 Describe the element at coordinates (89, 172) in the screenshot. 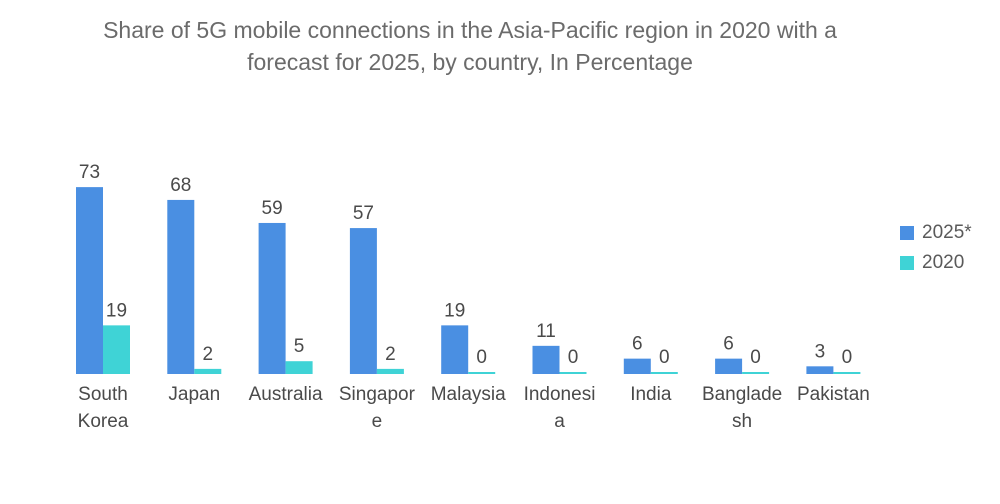

I see `data-label-southkorea-2025: 73` at that location.